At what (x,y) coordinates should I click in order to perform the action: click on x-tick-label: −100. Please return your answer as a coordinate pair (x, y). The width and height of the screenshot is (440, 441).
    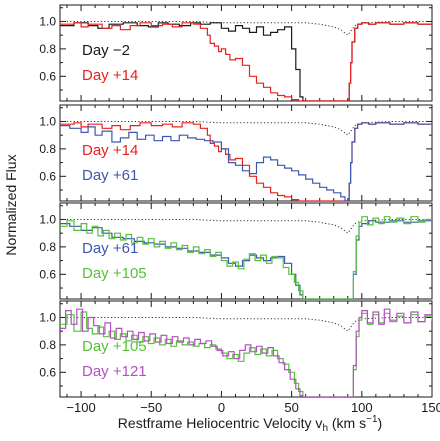
    Looking at the image, I should click on (80, 407).